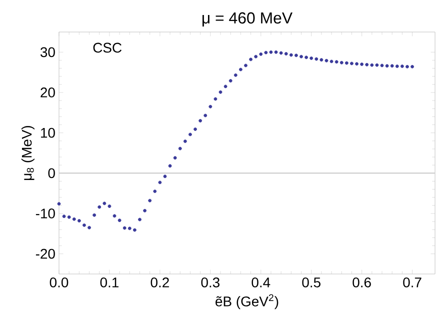  Describe the element at coordinates (27, 153) in the screenshot. I see `y-axis-title: μ$_{8}$ (MeV)` at that location.